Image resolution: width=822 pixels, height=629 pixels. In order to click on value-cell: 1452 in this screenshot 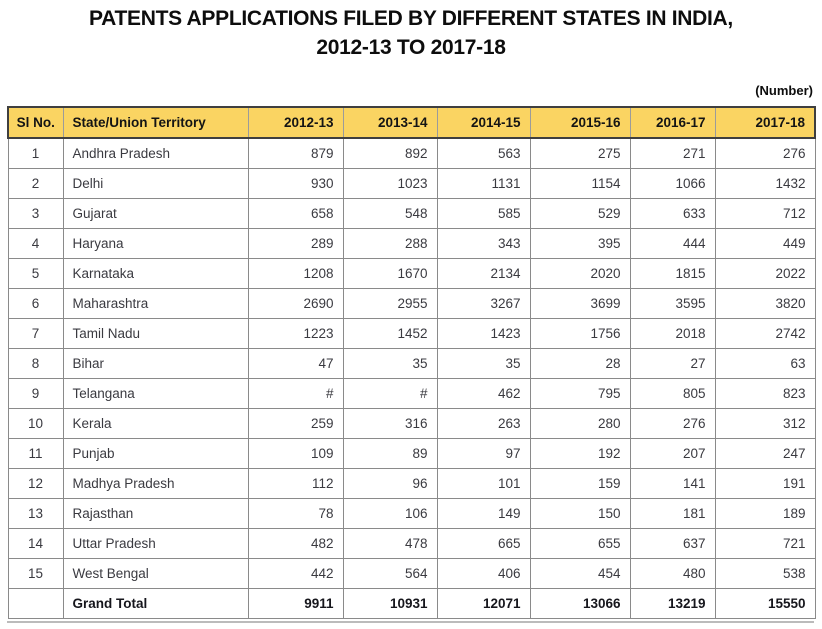, I will do `click(390, 333)`.